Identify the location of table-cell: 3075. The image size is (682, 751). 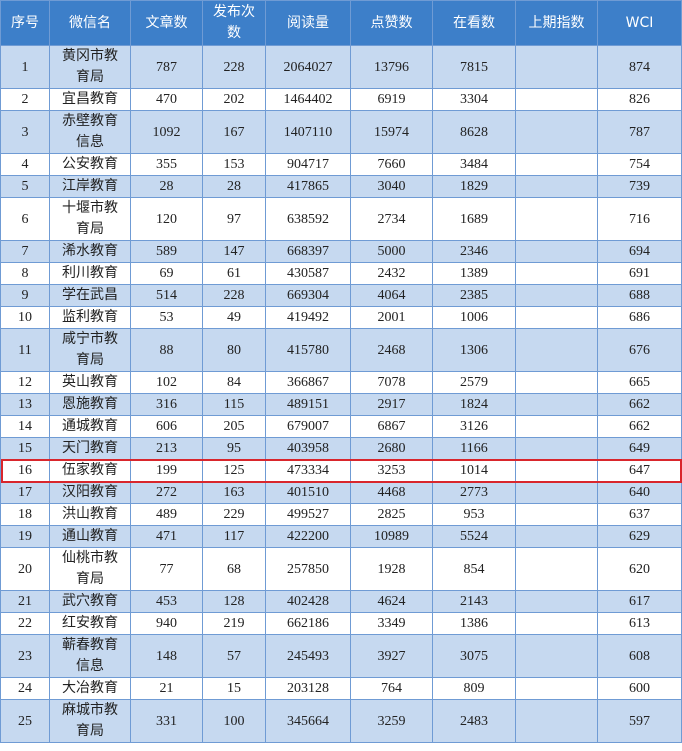
(474, 656).